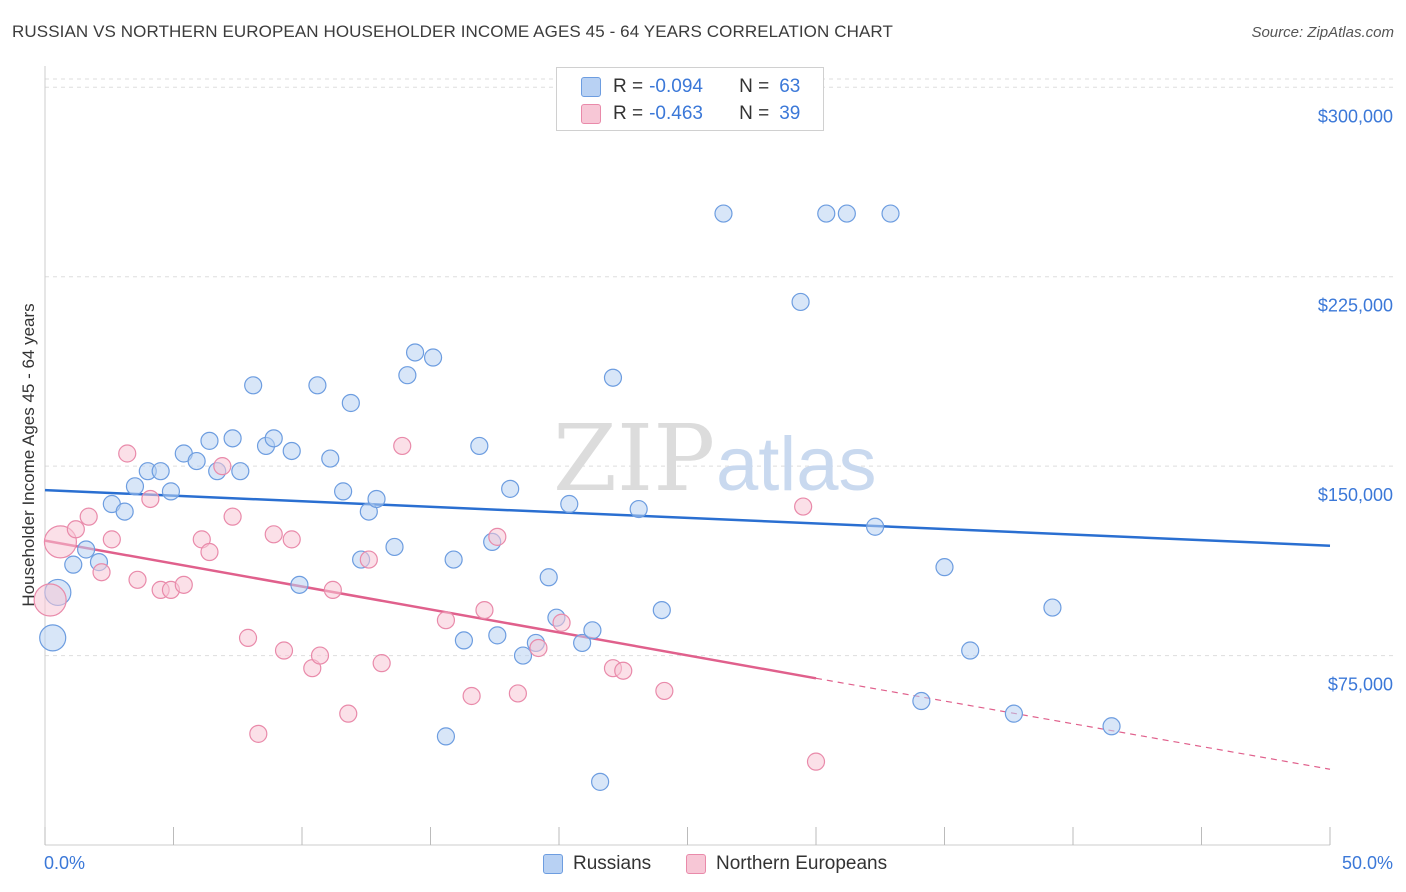 The image size is (1406, 892). What do you see at coordinates (1367, 863) in the screenshot?
I see `x-tick-label: 50.0%` at bounding box center [1367, 863].